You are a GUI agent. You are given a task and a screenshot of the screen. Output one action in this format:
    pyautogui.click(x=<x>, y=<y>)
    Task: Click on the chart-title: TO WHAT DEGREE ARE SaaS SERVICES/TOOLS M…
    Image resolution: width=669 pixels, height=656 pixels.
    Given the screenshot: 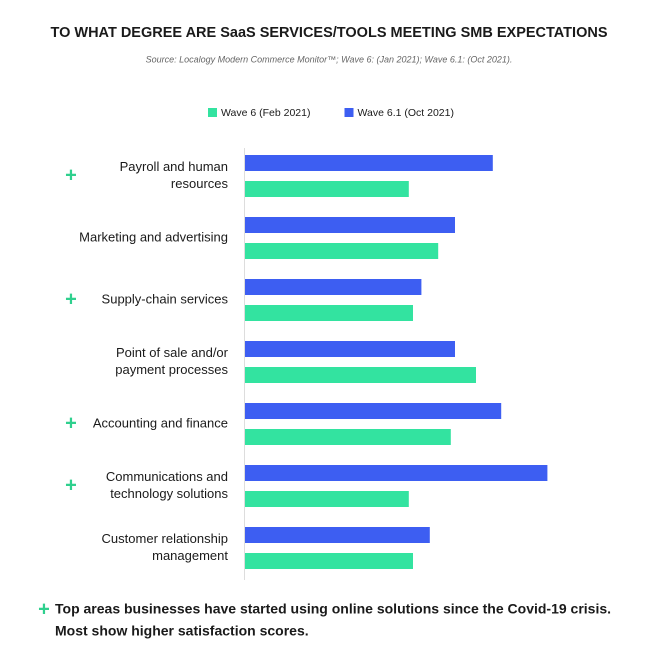 What is the action you would take?
    pyautogui.click(x=329, y=33)
    